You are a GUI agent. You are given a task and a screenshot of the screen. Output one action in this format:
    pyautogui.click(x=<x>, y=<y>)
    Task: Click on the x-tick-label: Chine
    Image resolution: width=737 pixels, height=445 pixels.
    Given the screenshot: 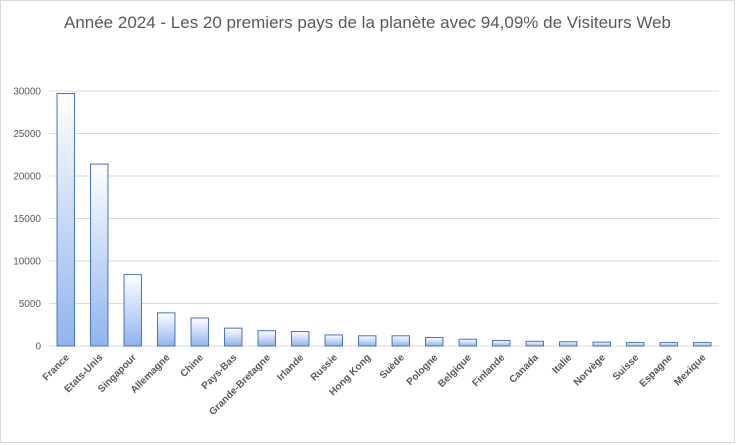 What is the action you would take?
    pyautogui.click(x=192, y=366)
    